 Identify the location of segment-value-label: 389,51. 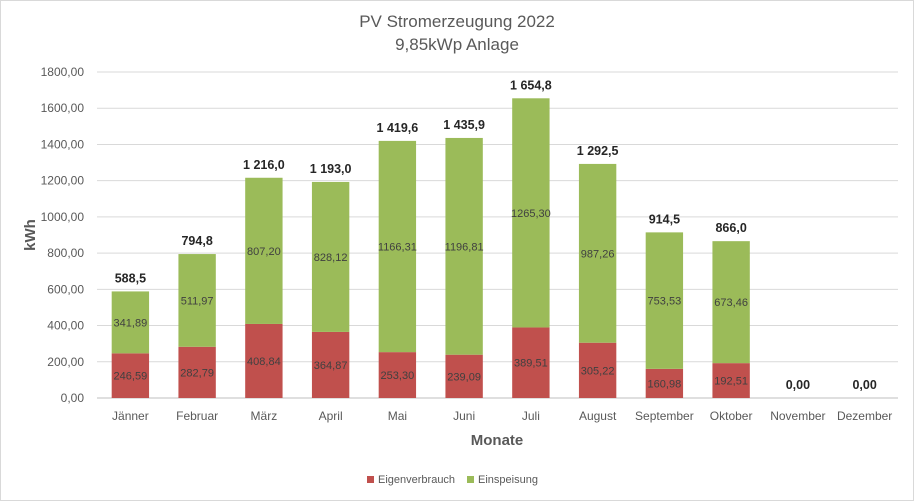
(531, 364).